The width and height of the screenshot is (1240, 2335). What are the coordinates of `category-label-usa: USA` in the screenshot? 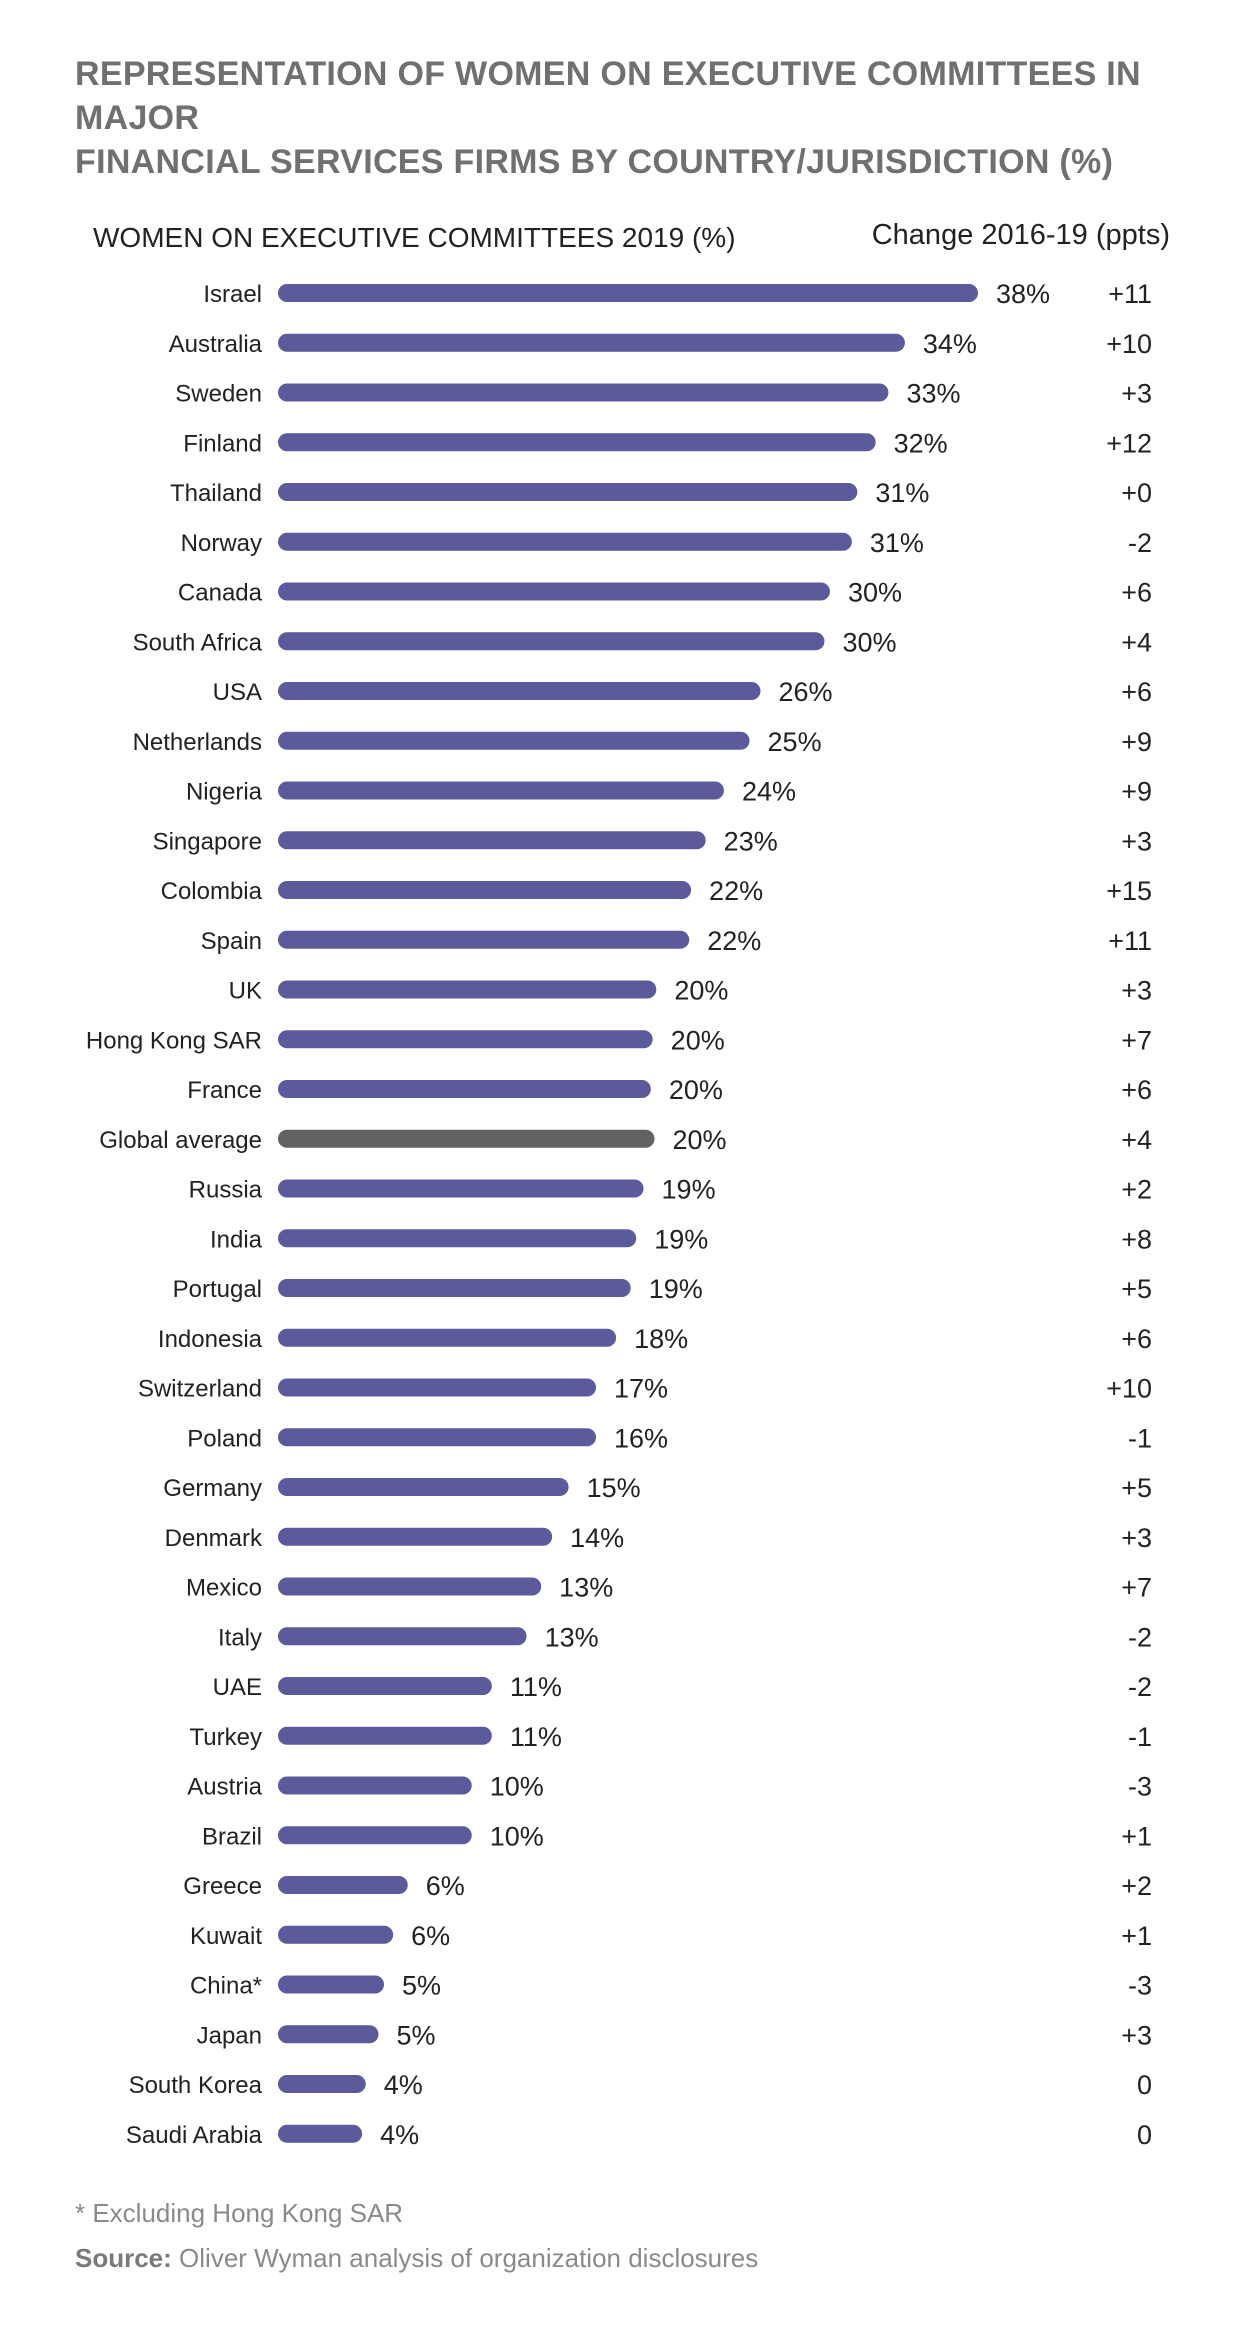 It's located at (237, 692).